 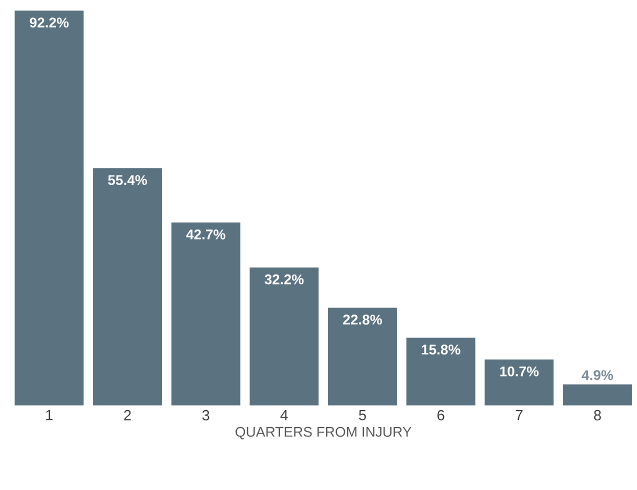 What do you see at coordinates (206, 415) in the screenshot?
I see `x-tick-label: 3` at bounding box center [206, 415].